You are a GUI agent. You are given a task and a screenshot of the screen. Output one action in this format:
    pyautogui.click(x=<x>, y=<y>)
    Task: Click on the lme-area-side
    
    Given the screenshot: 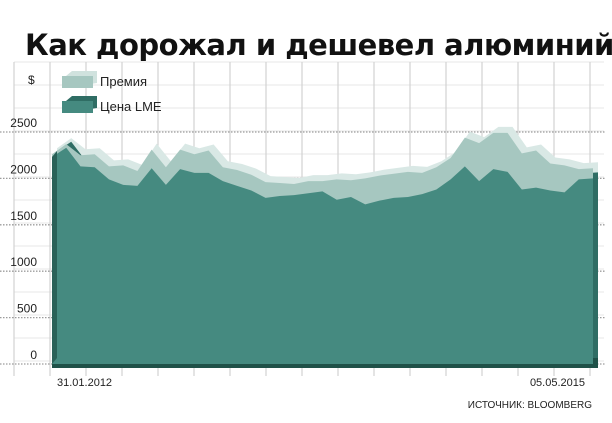 What is the action you would take?
    pyautogui.click(x=54, y=257)
    